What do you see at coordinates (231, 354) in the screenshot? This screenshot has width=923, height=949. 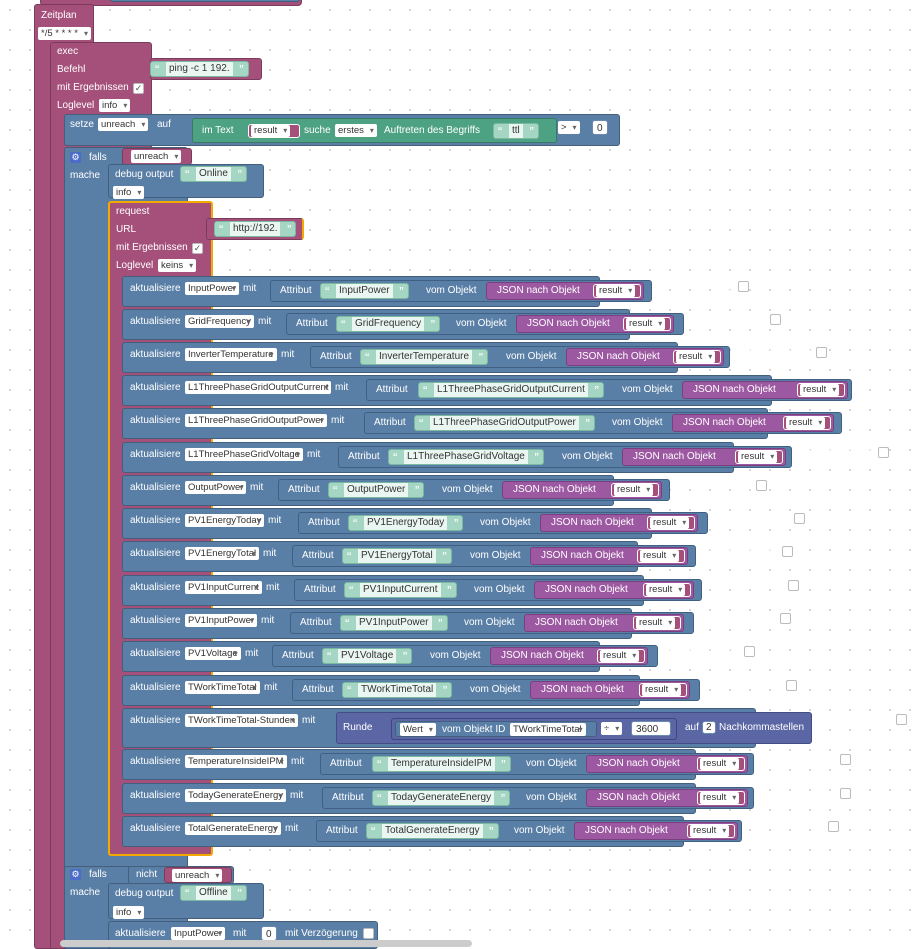 I see `update-object-dropdown: InverterTemperature` at bounding box center [231, 354].